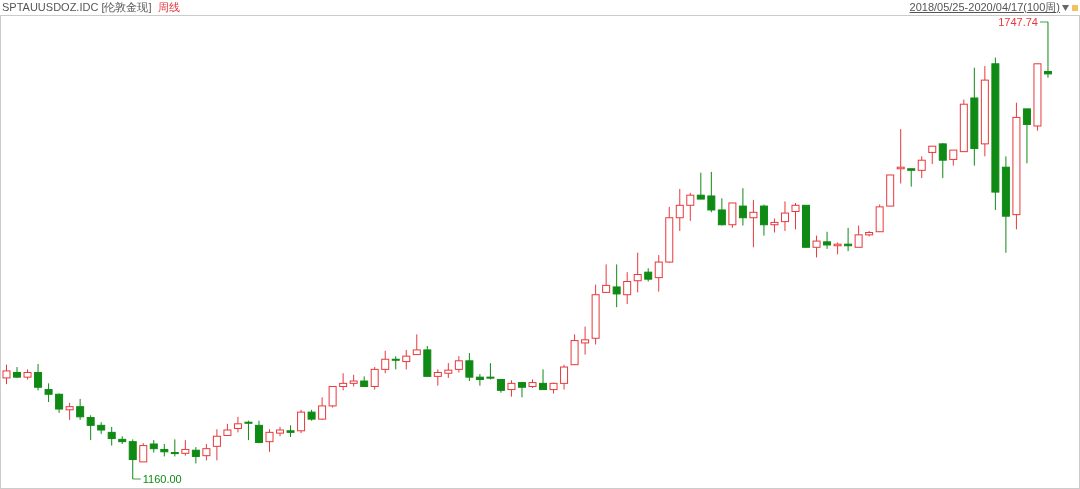 The height and width of the screenshot is (489, 1080). Describe the element at coordinates (162, 479) in the screenshot. I see `annotation: 1160.00` at that location.